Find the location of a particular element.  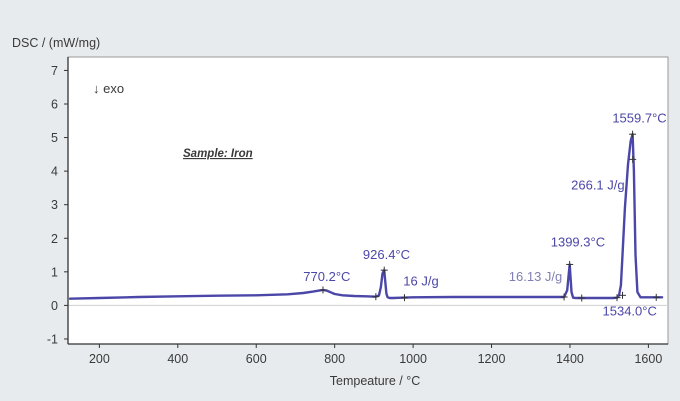

peak-annotation: 1534.0°C is located at coordinates (630, 310).